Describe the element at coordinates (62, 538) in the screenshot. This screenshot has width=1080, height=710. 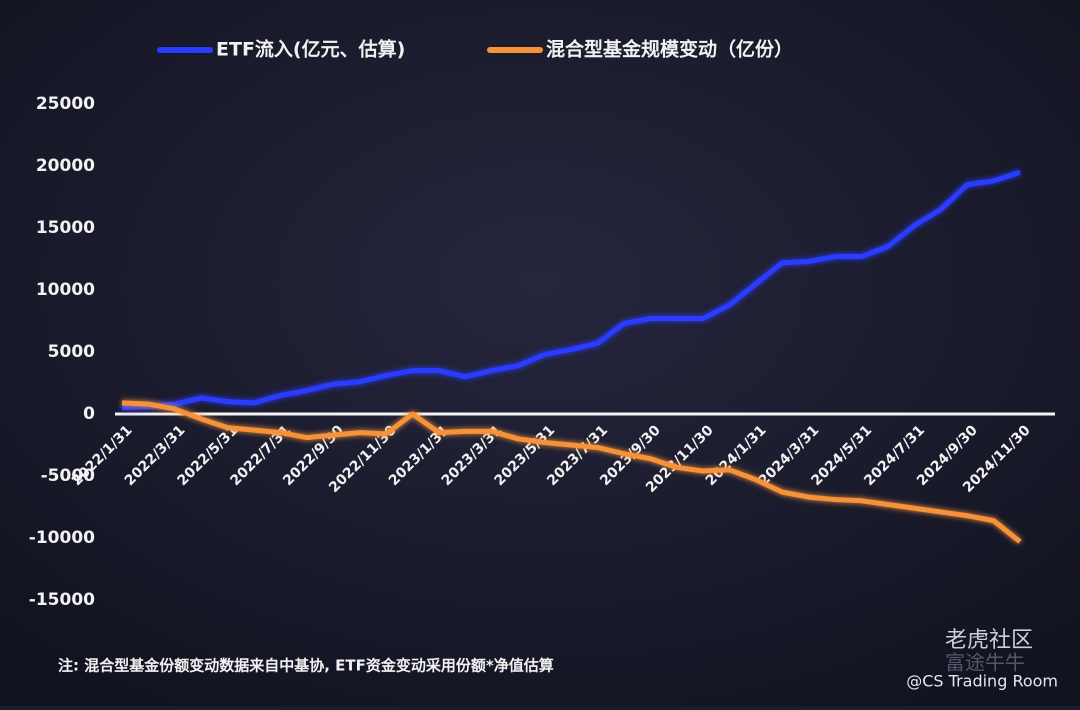
I see `y-tick-label: -10000` at that location.